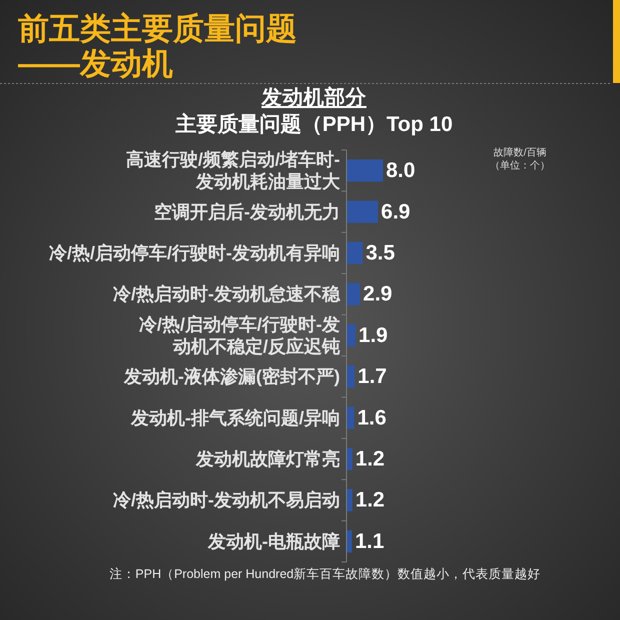 The image size is (620, 620). What do you see at coordinates (401, 170) in the screenshot?
I see `value-label: 8.0` at bounding box center [401, 170].